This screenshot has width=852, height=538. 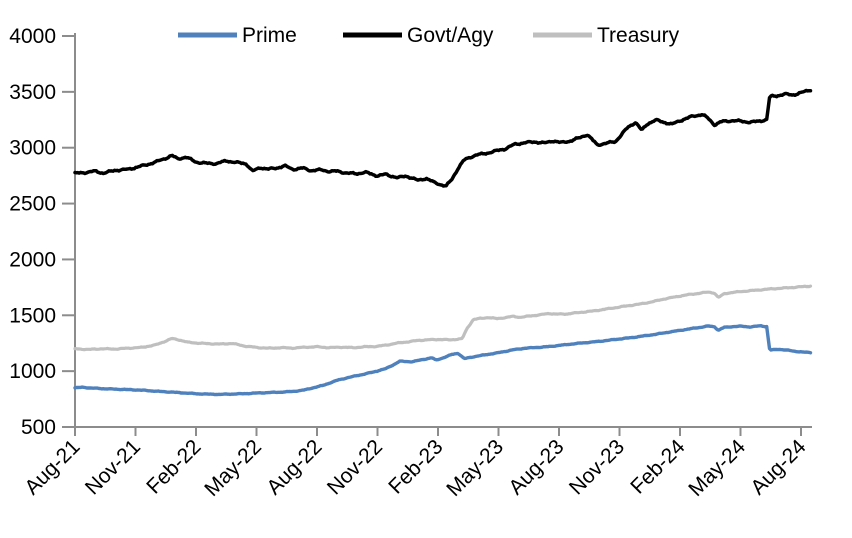 What do you see at coordinates (32, 148) in the screenshot?
I see `y-axis-tick-label: 3000` at bounding box center [32, 148].